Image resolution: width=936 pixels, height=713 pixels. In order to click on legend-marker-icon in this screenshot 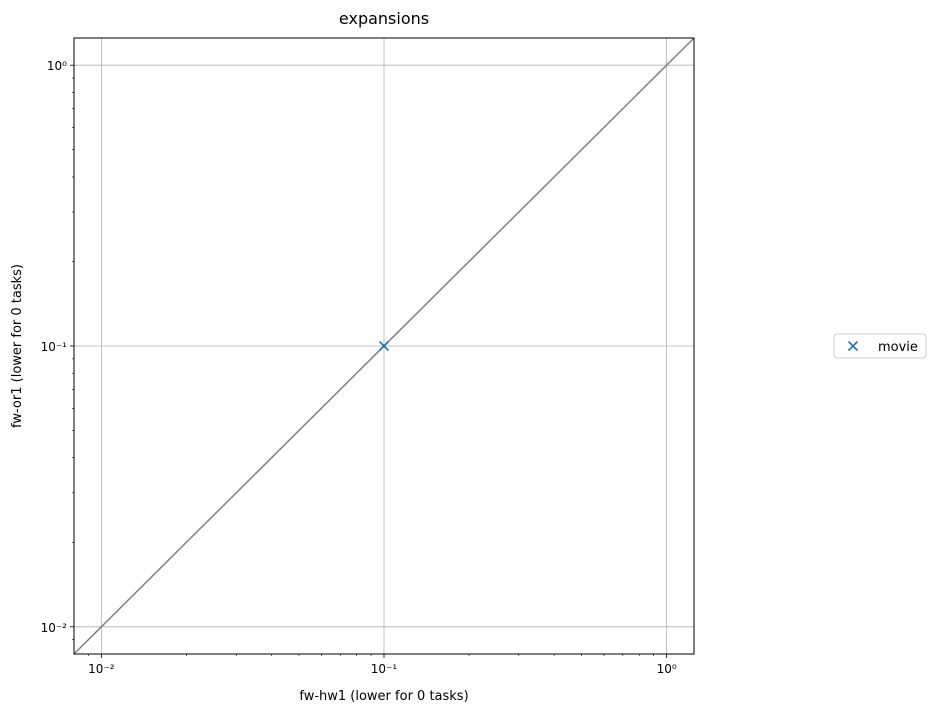, I will do `click(853, 346)`.